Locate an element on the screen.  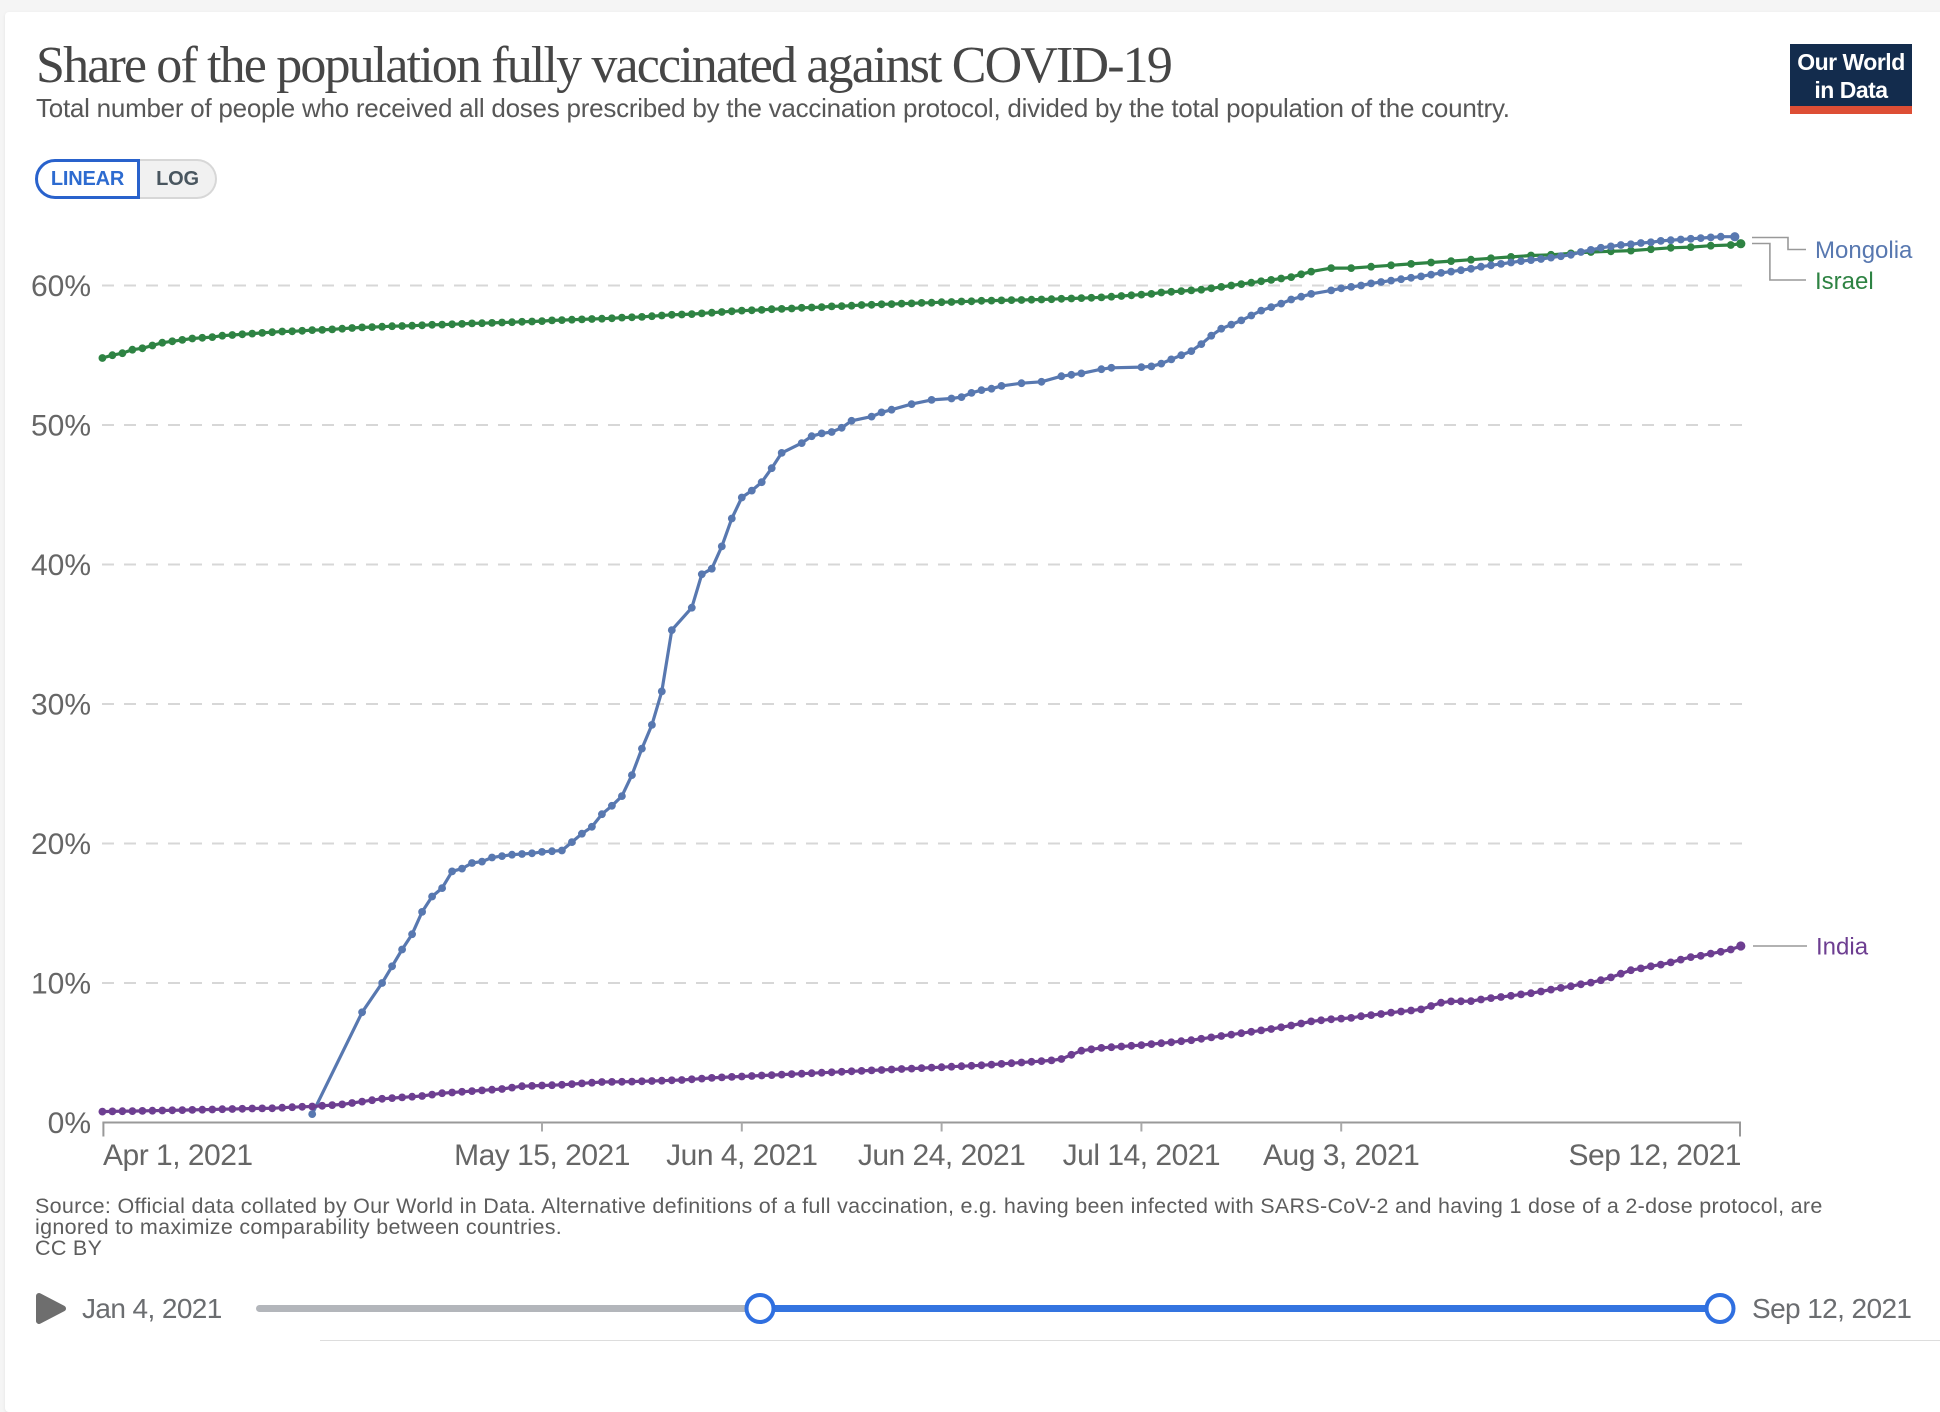
svg-text: 50% is located at coordinates (61, 426).